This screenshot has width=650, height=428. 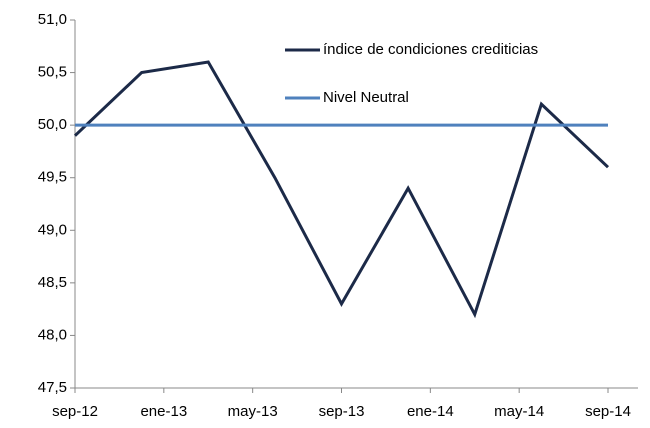 What do you see at coordinates (52, 387) in the screenshot?
I see `y-tick-label: 47,5` at bounding box center [52, 387].